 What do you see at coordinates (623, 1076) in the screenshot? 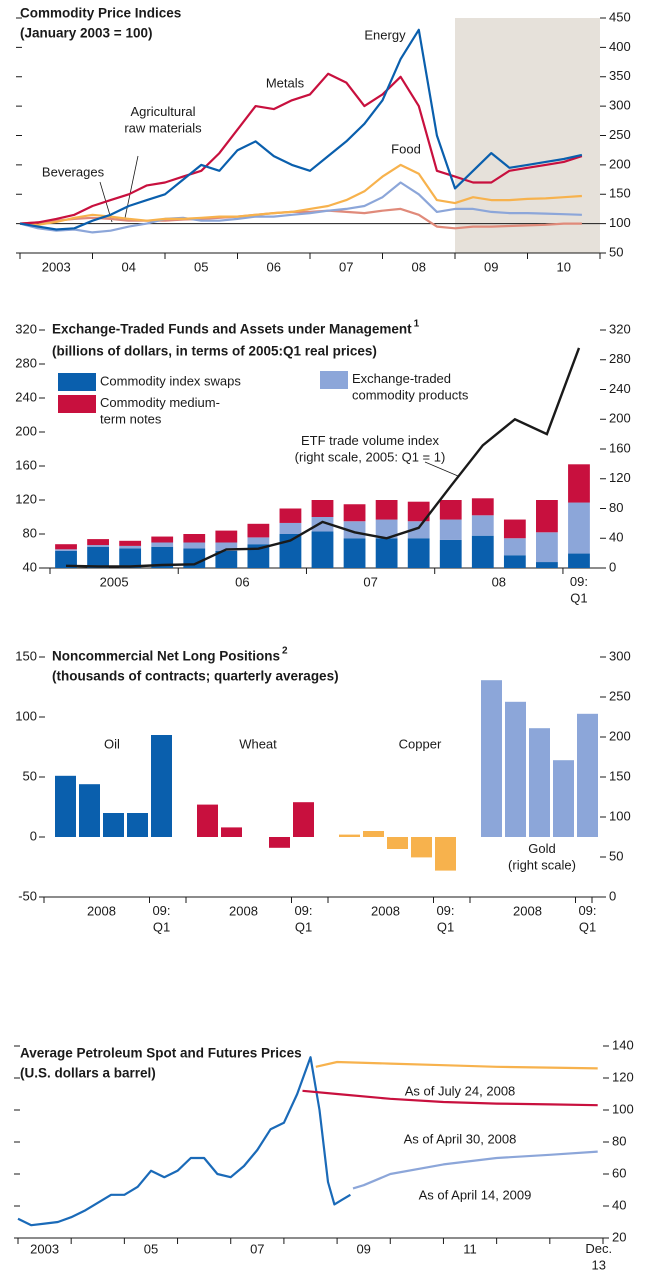
I see `y-tick-label-right: 120` at bounding box center [623, 1076].